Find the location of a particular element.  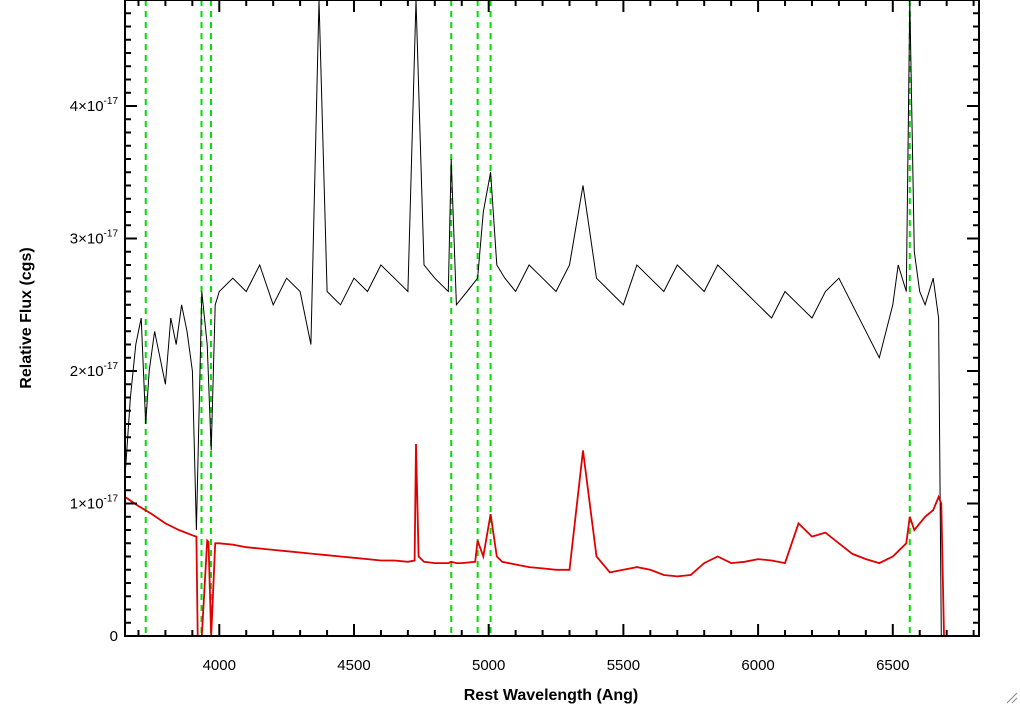

x-tick-label: 4000 is located at coordinates (219, 665).